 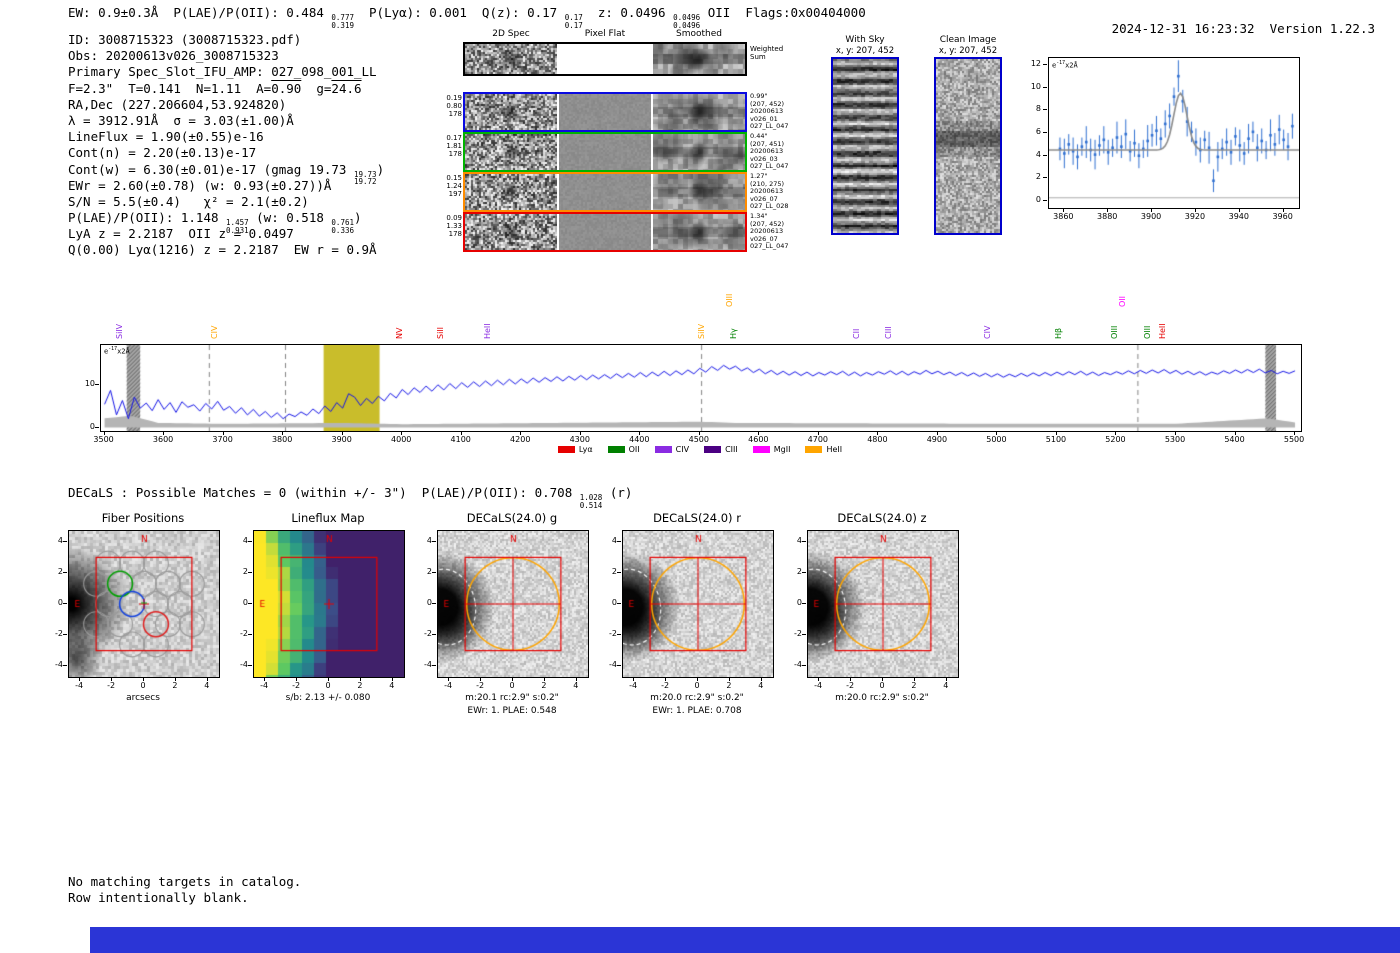 What do you see at coordinates (177, 104) in the screenshot?
I see `info-line-5: RA,Dec (227.206604,53.924820)` at bounding box center [177, 104].